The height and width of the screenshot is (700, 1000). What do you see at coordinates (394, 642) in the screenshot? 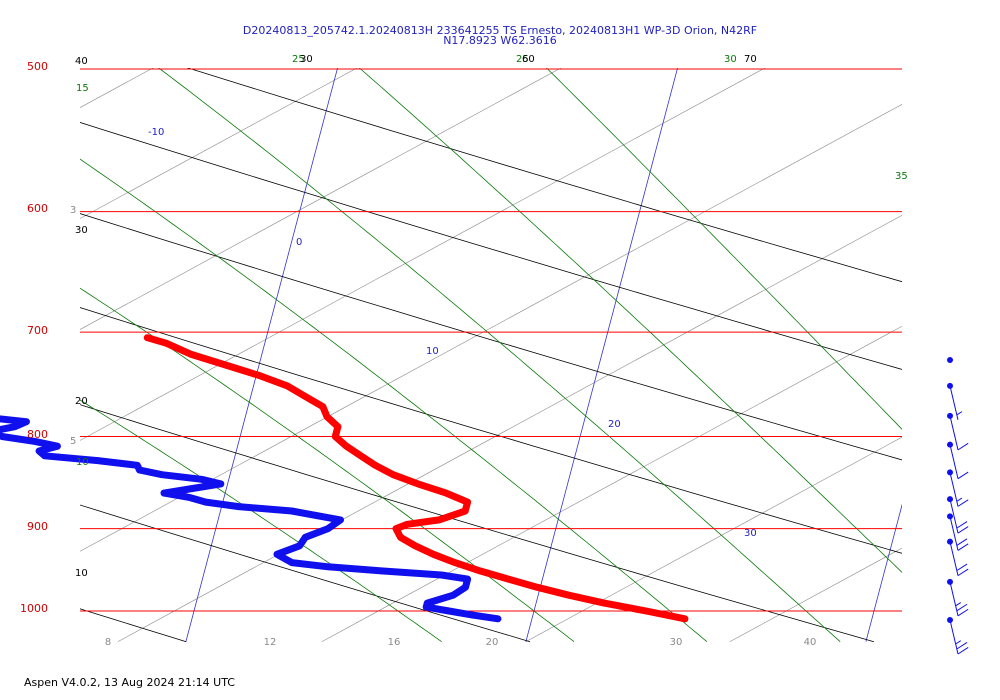
I see `bottom-tick-16: 16` at bounding box center [394, 642].